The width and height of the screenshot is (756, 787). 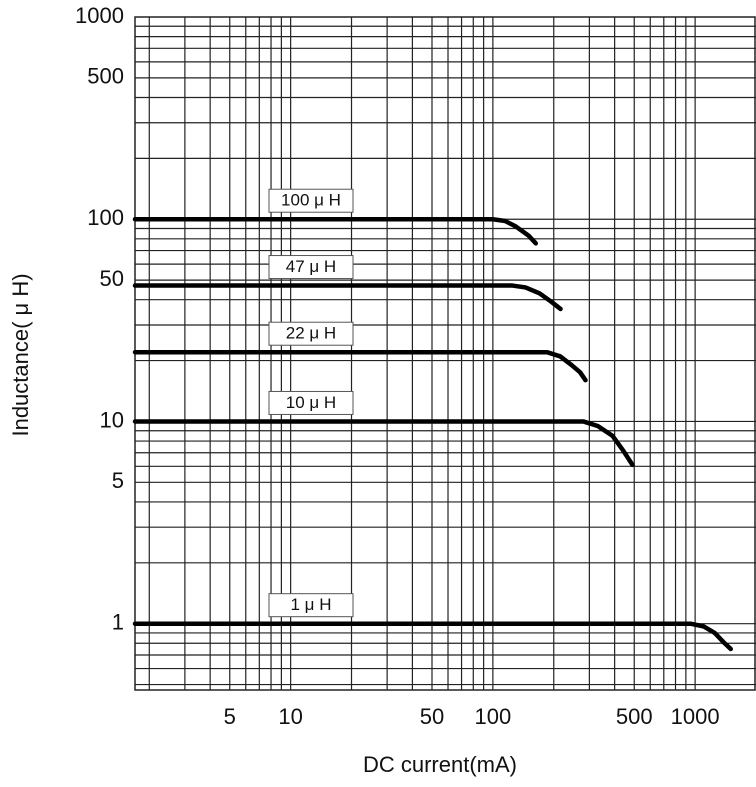 I want to click on x-tick-label: 5, so click(x=230, y=716).